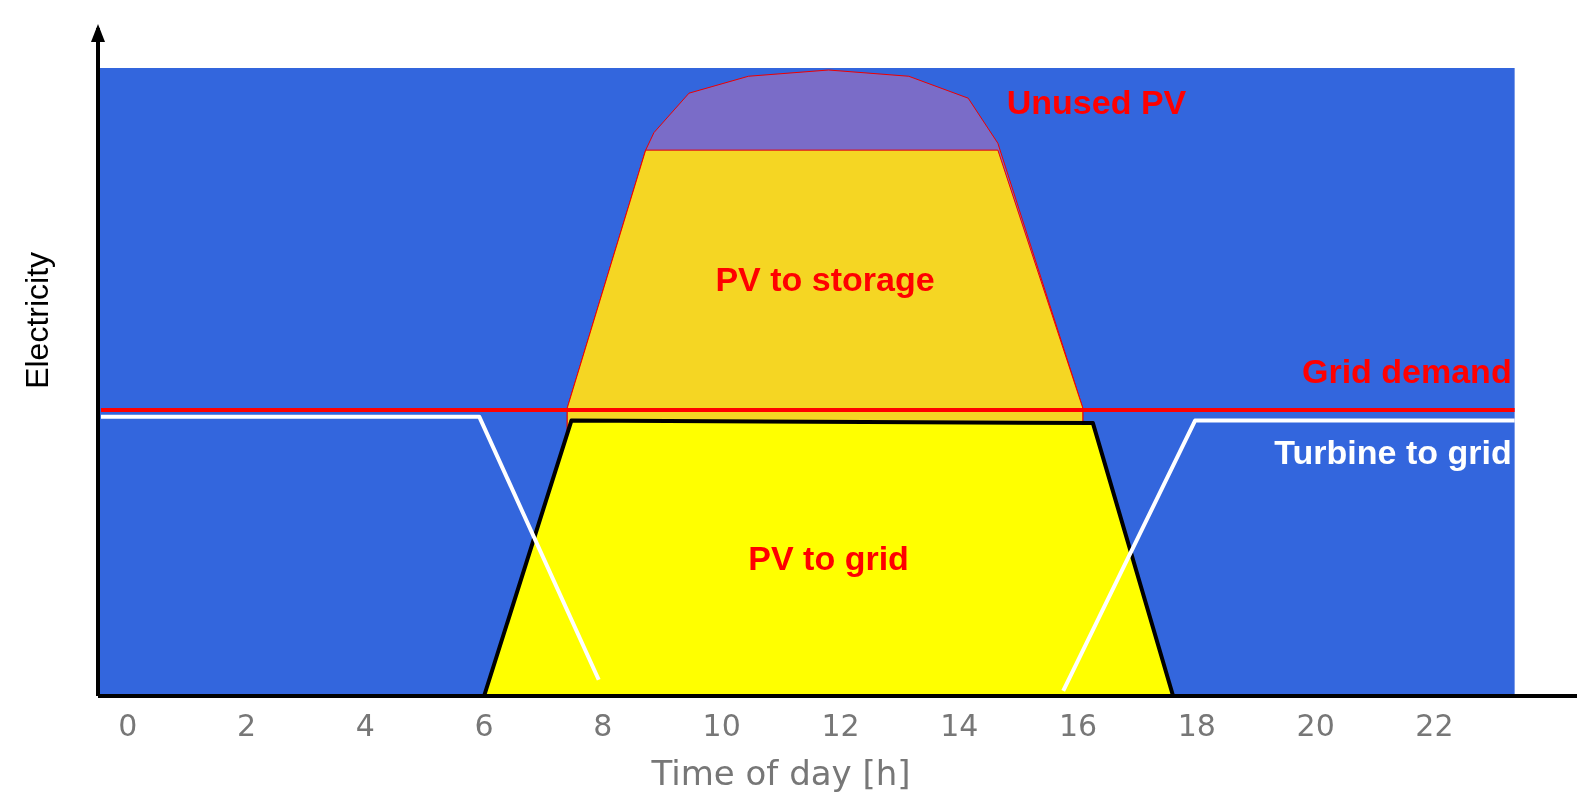 Image resolution: width=1595 pixels, height=801 pixels. What do you see at coordinates (37, 320) in the screenshot?
I see `y-axis-title: Electricity` at bounding box center [37, 320].